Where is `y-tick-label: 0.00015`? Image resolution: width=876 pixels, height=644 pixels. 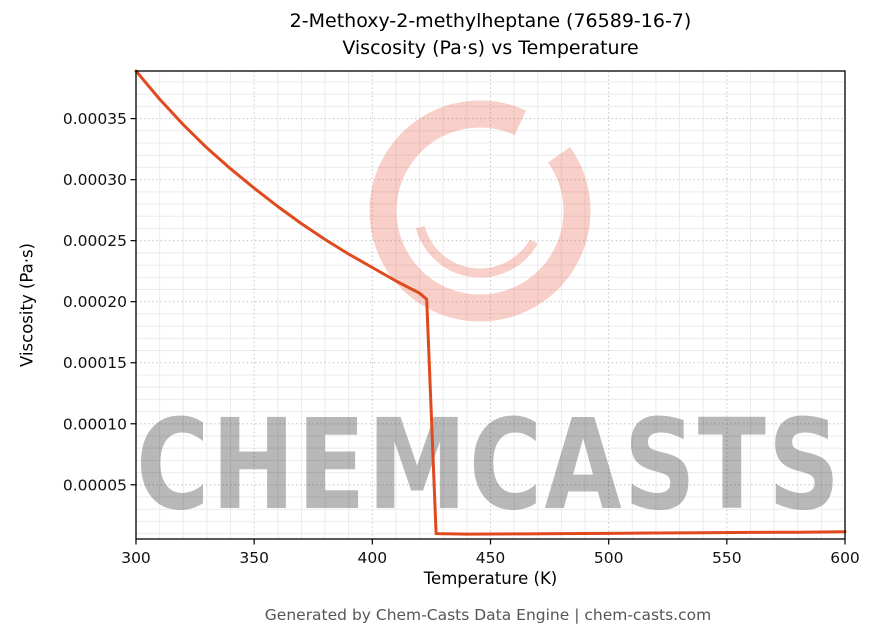 y-tick-label: 0.00015 is located at coordinates (95, 363).